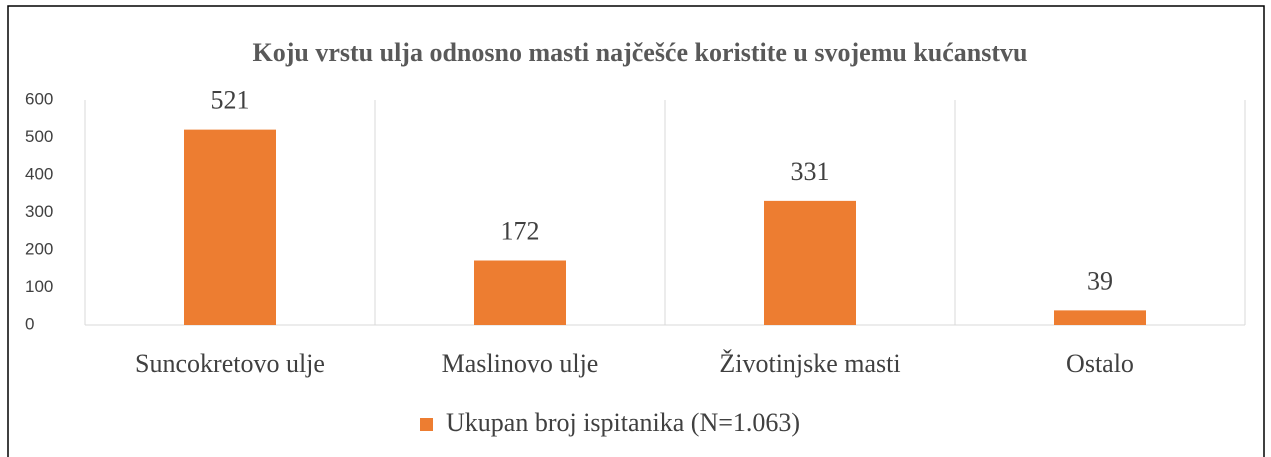  I want to click on y-tick-label: 600, so click(39, 98).